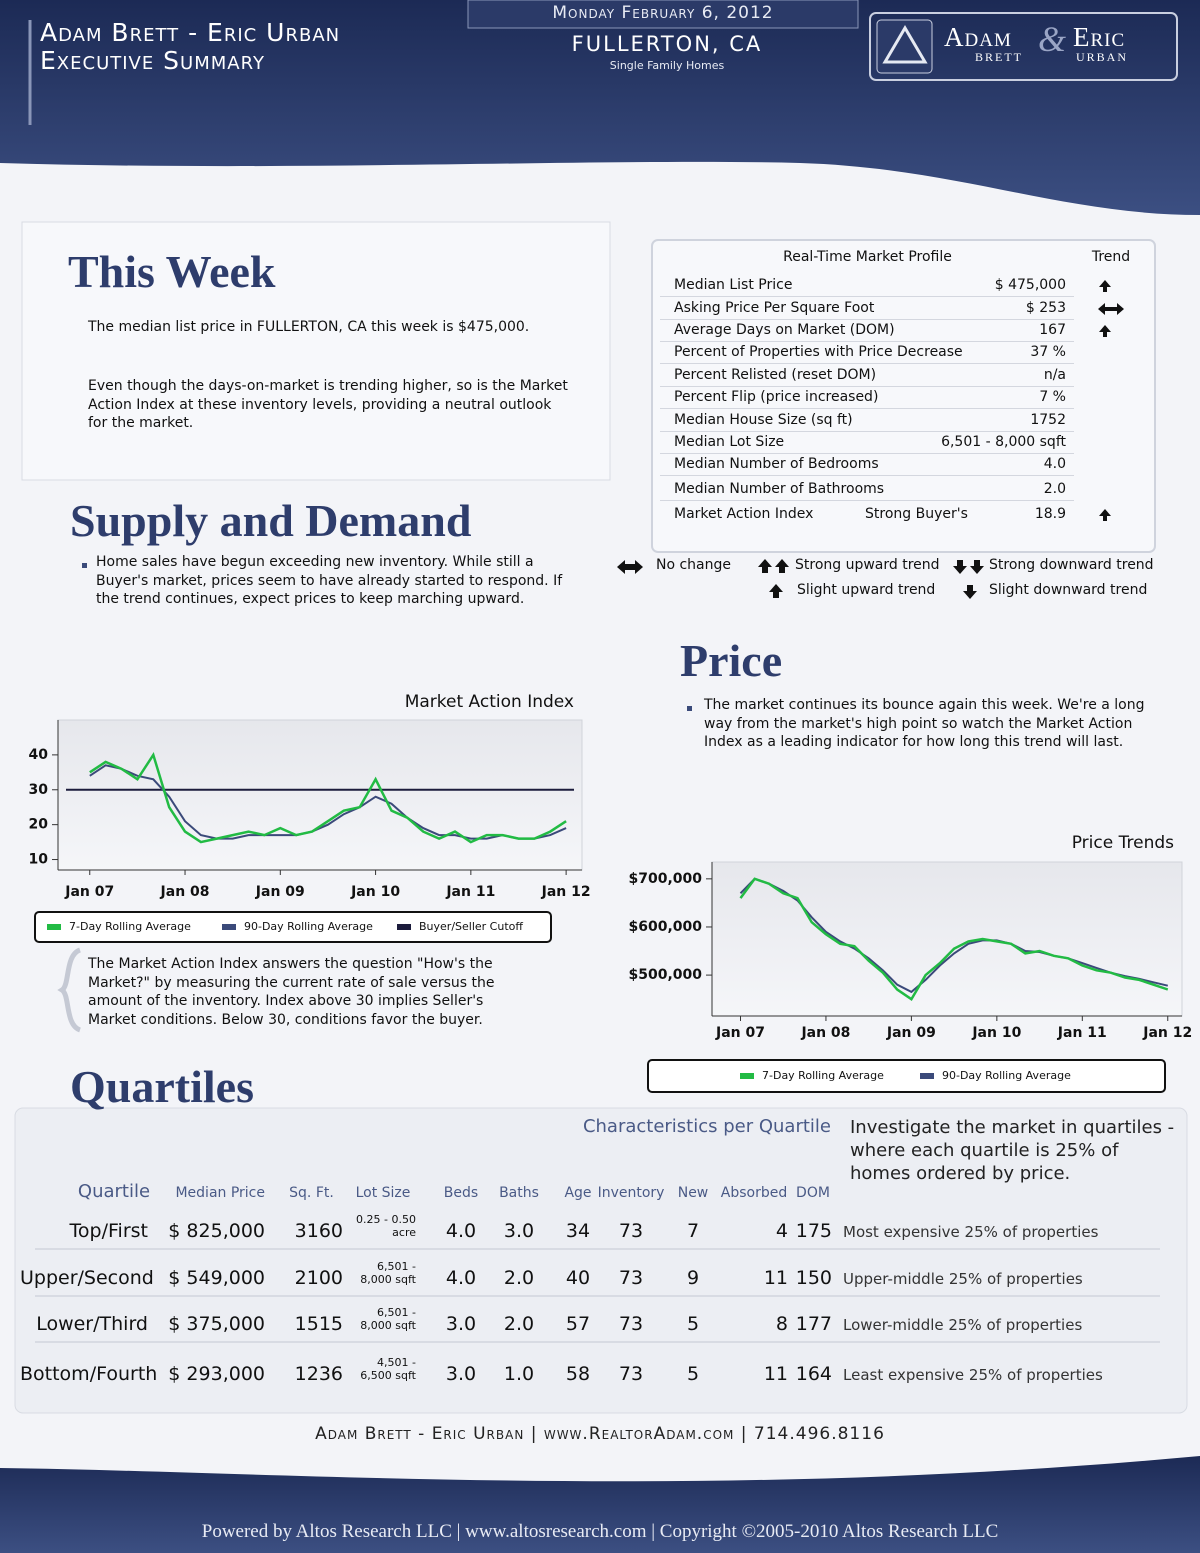 The image size is (1200, 1553). What do you see at coordinates (311, 1193) in the screenshot?
I see `column-header: Sq. Ft.` at bounding box center [311, 1193].